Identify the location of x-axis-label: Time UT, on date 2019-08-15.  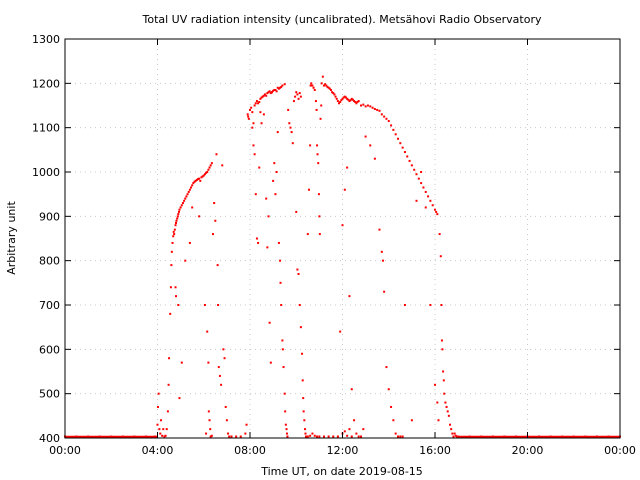
(341, 471).